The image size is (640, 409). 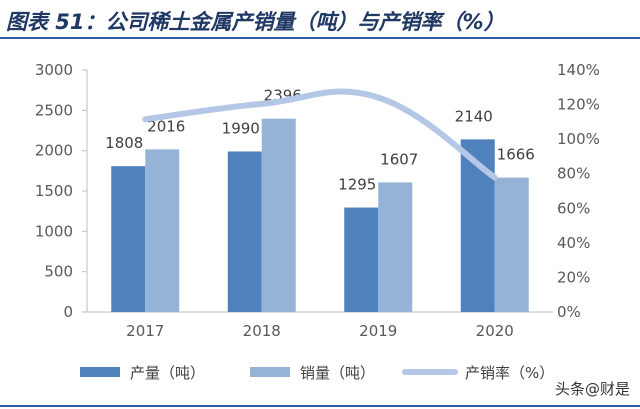 What do you see at coordinates (54, 70) in the screenshot?
I see `y-tick-label: 3000` at bounding box center [54, 70].